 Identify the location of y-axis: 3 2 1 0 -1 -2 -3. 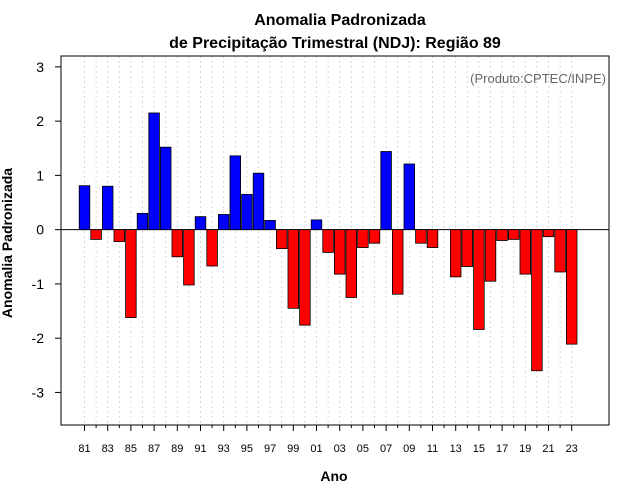
(46, 229).